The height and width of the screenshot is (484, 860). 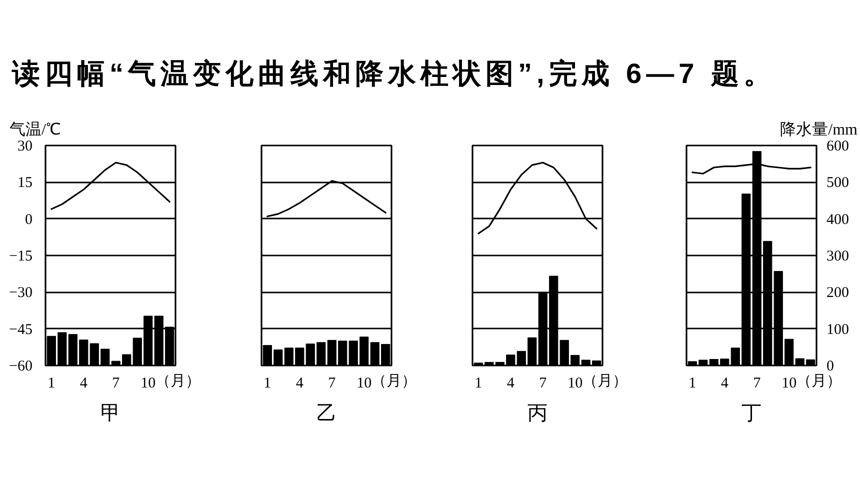 What do you see at coordinates (21, 330) in the screenshot?
I see `y-tick-label: −45` at bounding box center [21, 330].